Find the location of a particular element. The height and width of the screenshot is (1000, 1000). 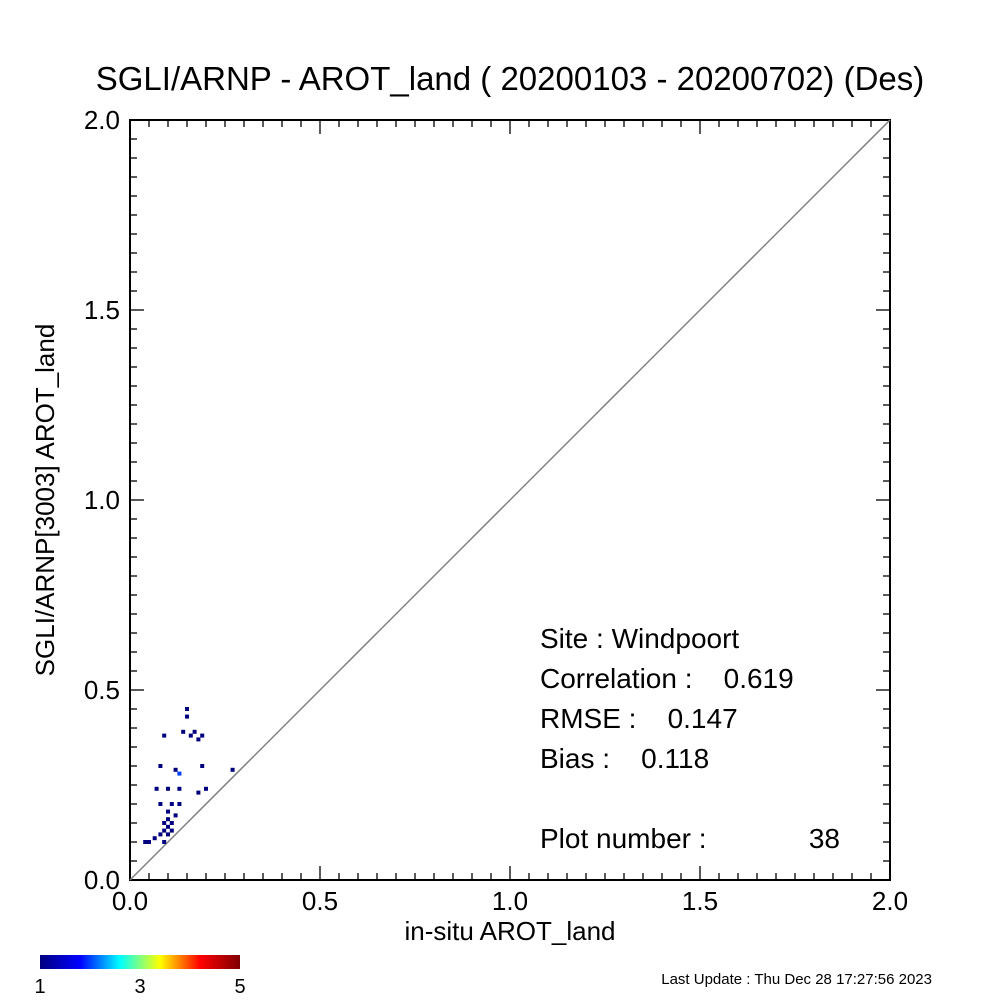

x-tick-label: 0.5 is located at coordinates (320, 901).